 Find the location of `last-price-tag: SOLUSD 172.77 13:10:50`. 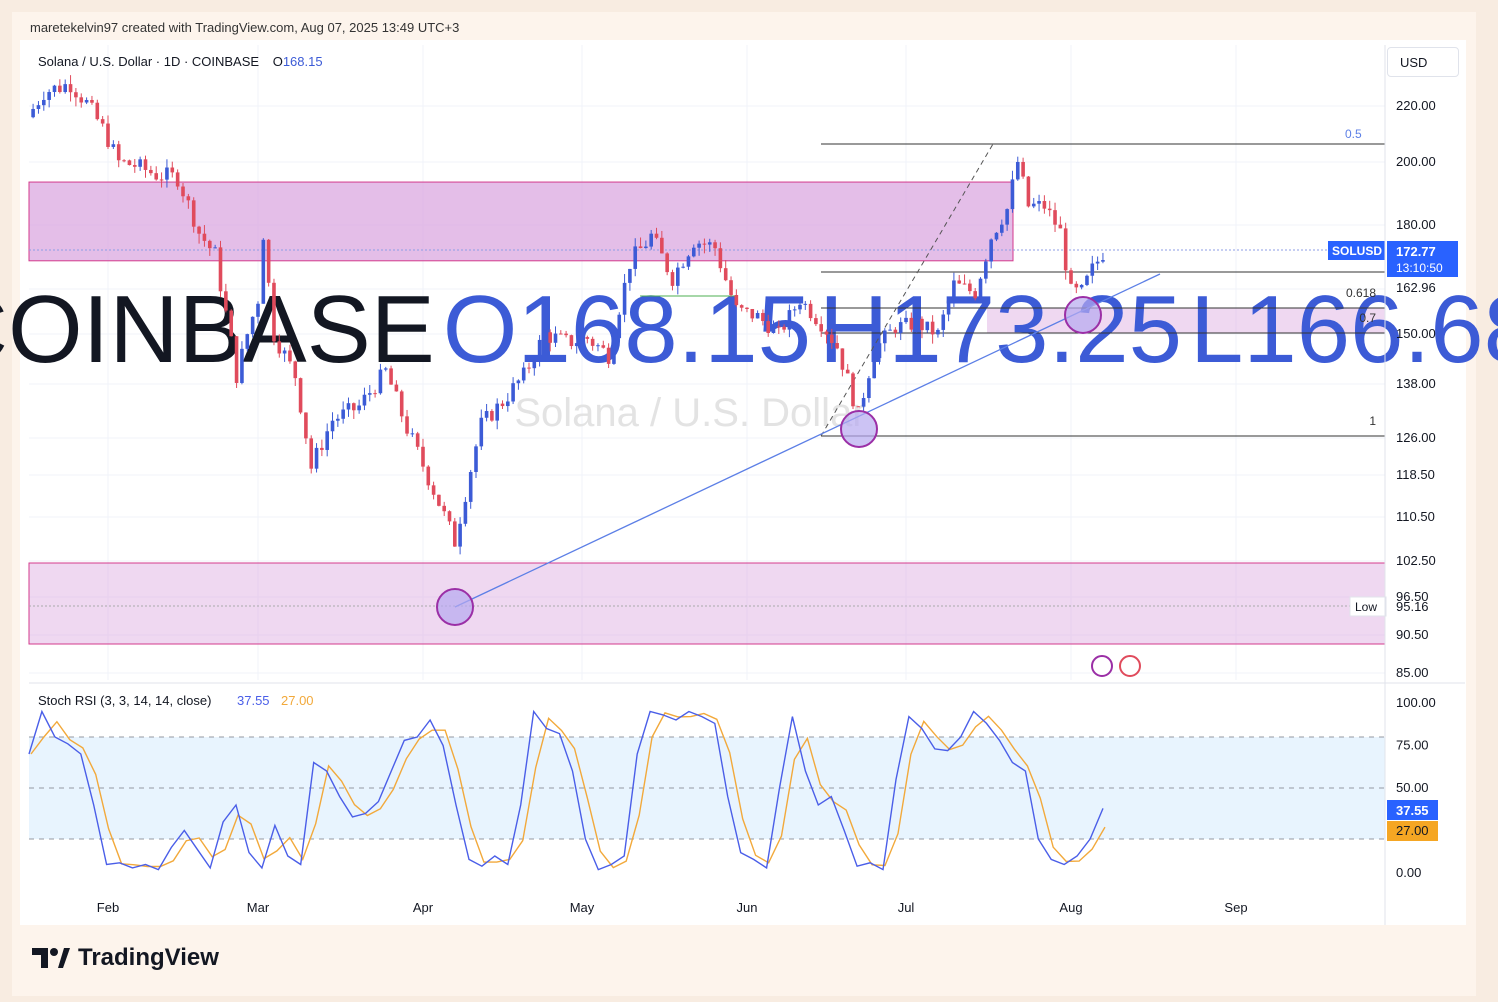

last-price-tag: SOLUSD 172.77 13:10:50 is located at coordinates (1393, 259).